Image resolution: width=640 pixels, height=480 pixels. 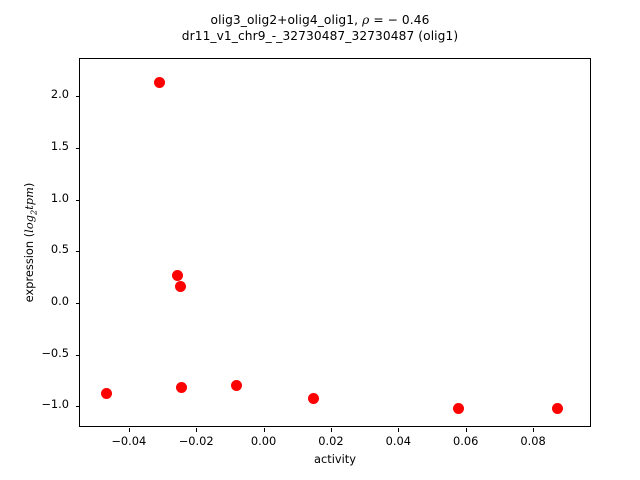 I want to click on x-axis-tick-label: 0.00, so click(x=263, y=441).